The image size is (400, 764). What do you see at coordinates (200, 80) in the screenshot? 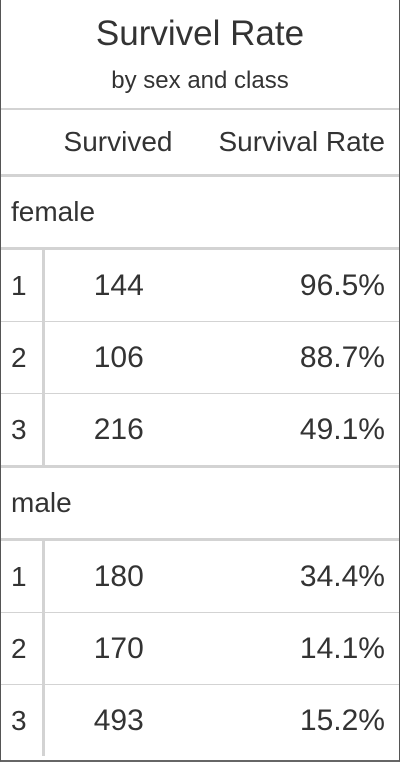
I see `table-subtitle: by sex and class` at bounding box center [200, 80].